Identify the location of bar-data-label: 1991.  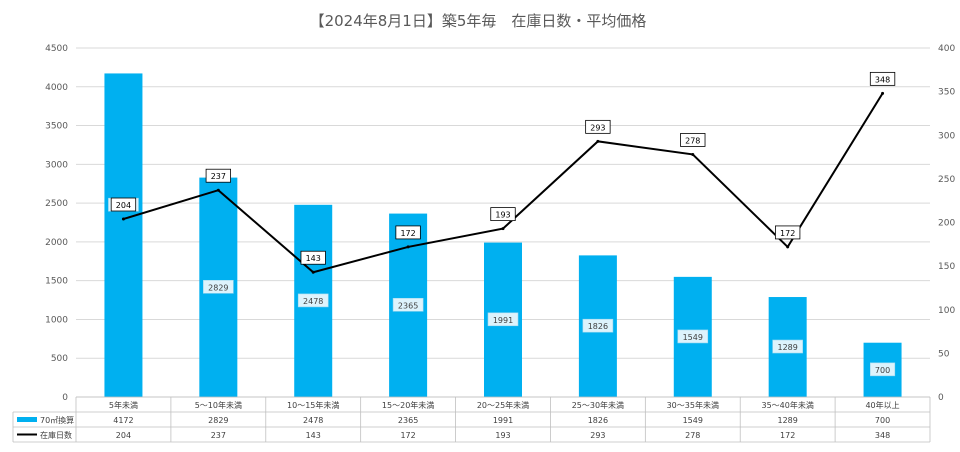
(503, 320).